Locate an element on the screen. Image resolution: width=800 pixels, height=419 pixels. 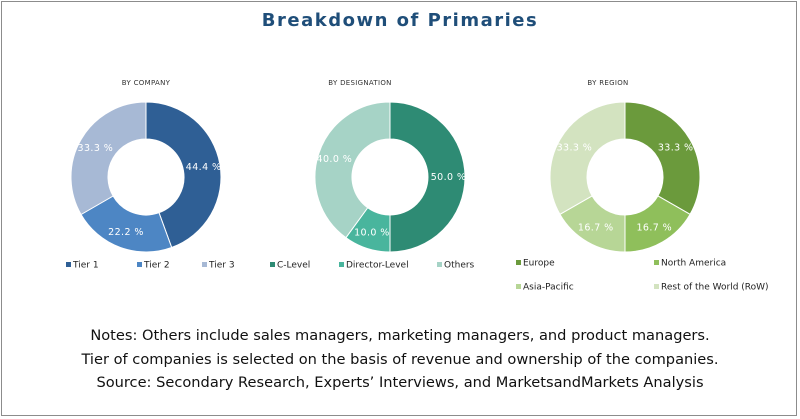
figure-title: Breakdown of Primaries is located at coordinates (400, 20).